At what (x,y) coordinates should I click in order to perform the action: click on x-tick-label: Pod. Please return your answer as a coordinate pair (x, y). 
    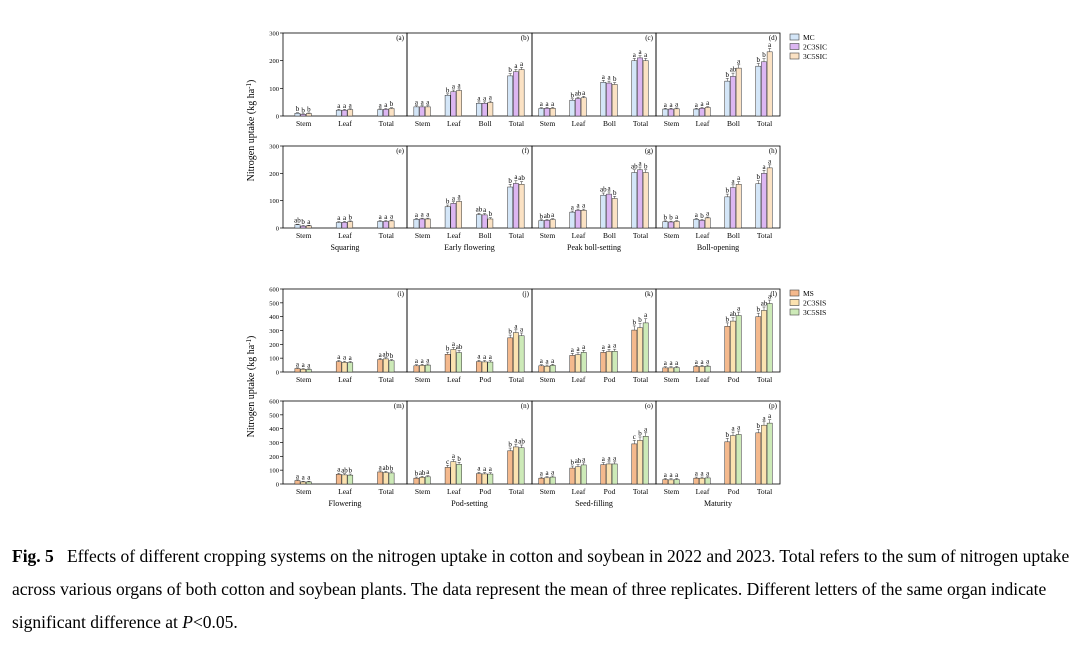
    Looking at the image, I should click on (485, 491).